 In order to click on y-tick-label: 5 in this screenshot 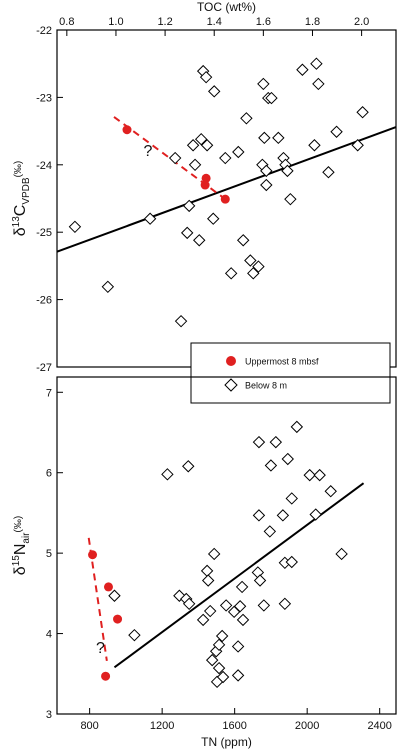, I will do `click(49, 554)`.